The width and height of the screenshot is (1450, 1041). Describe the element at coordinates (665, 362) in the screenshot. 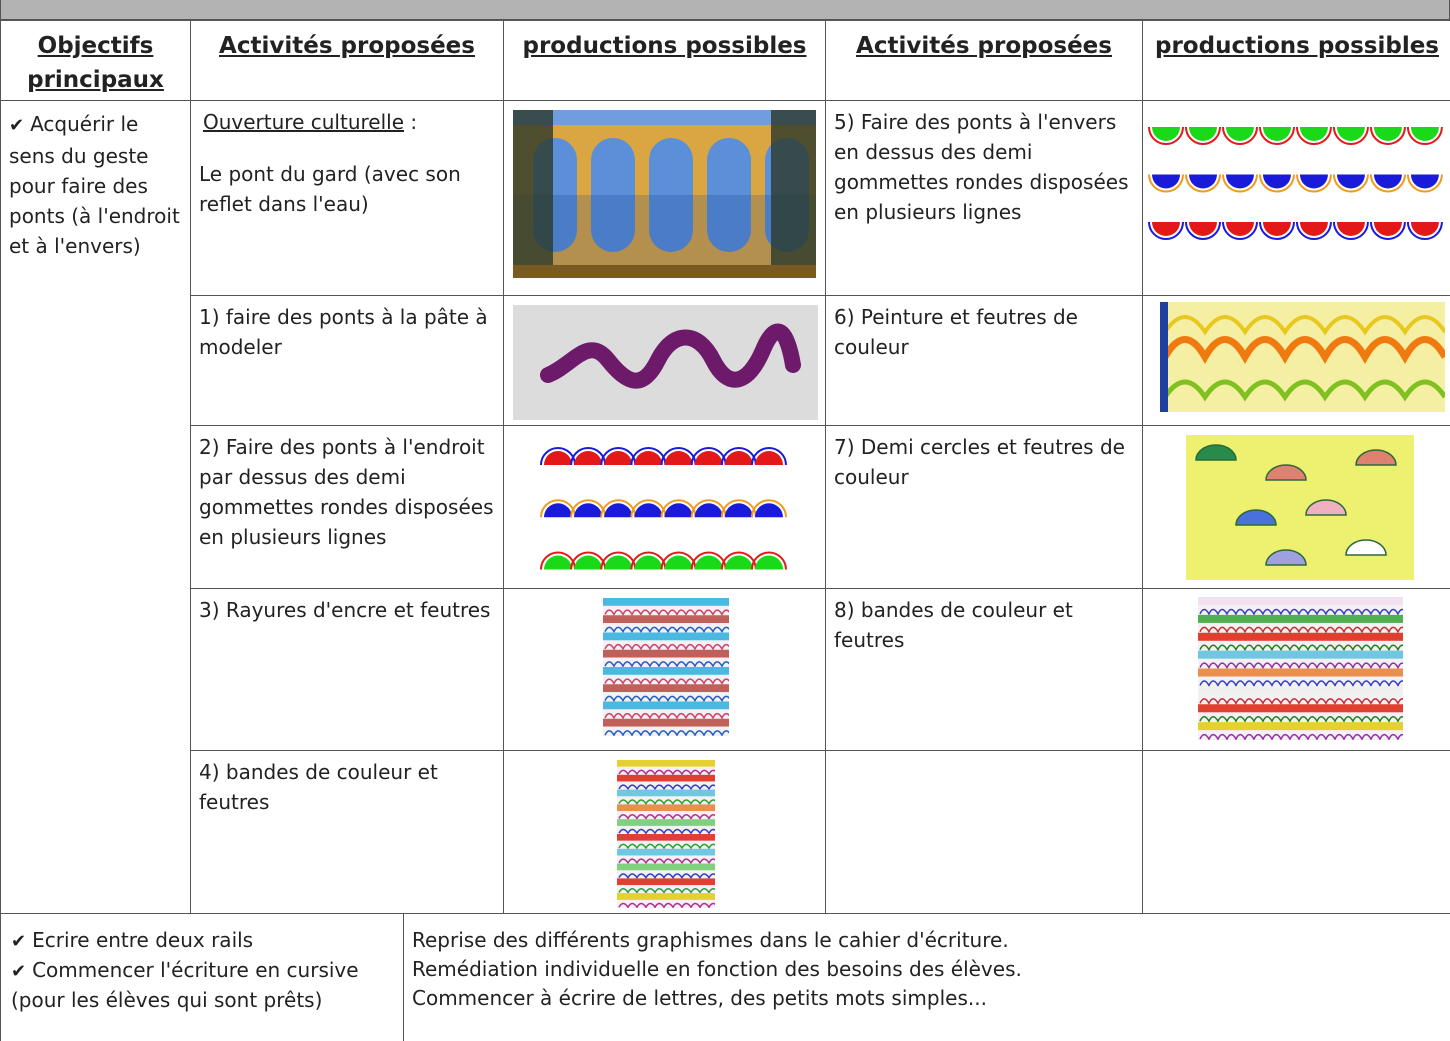

I see `photo-clay` at that location.